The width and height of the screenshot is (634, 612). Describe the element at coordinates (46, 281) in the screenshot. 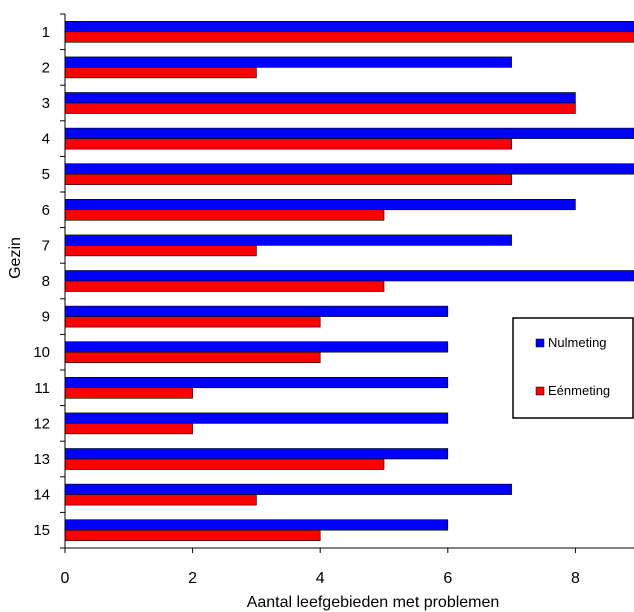

I see `y-tick-label: 8` at that location.